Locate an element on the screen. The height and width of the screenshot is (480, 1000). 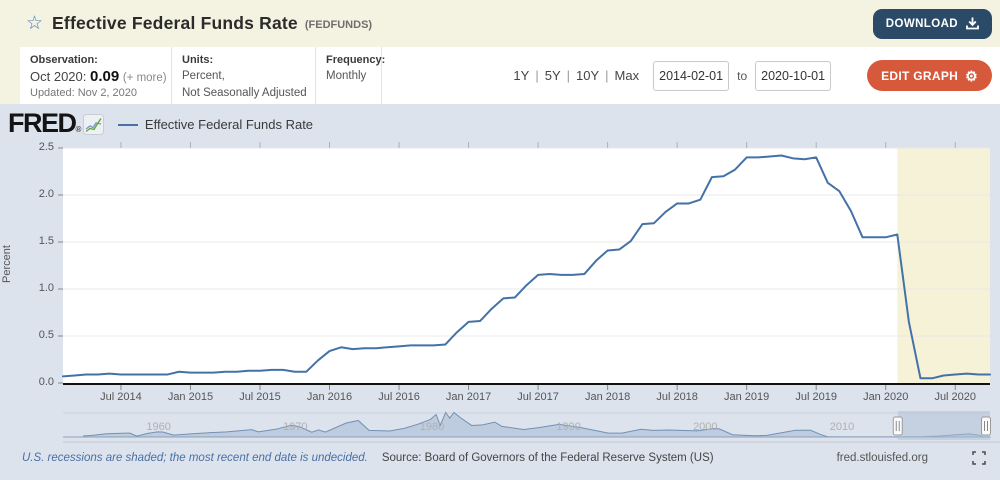
site-url: fred.stlouisfed.org is located at coordinates (882, 458).